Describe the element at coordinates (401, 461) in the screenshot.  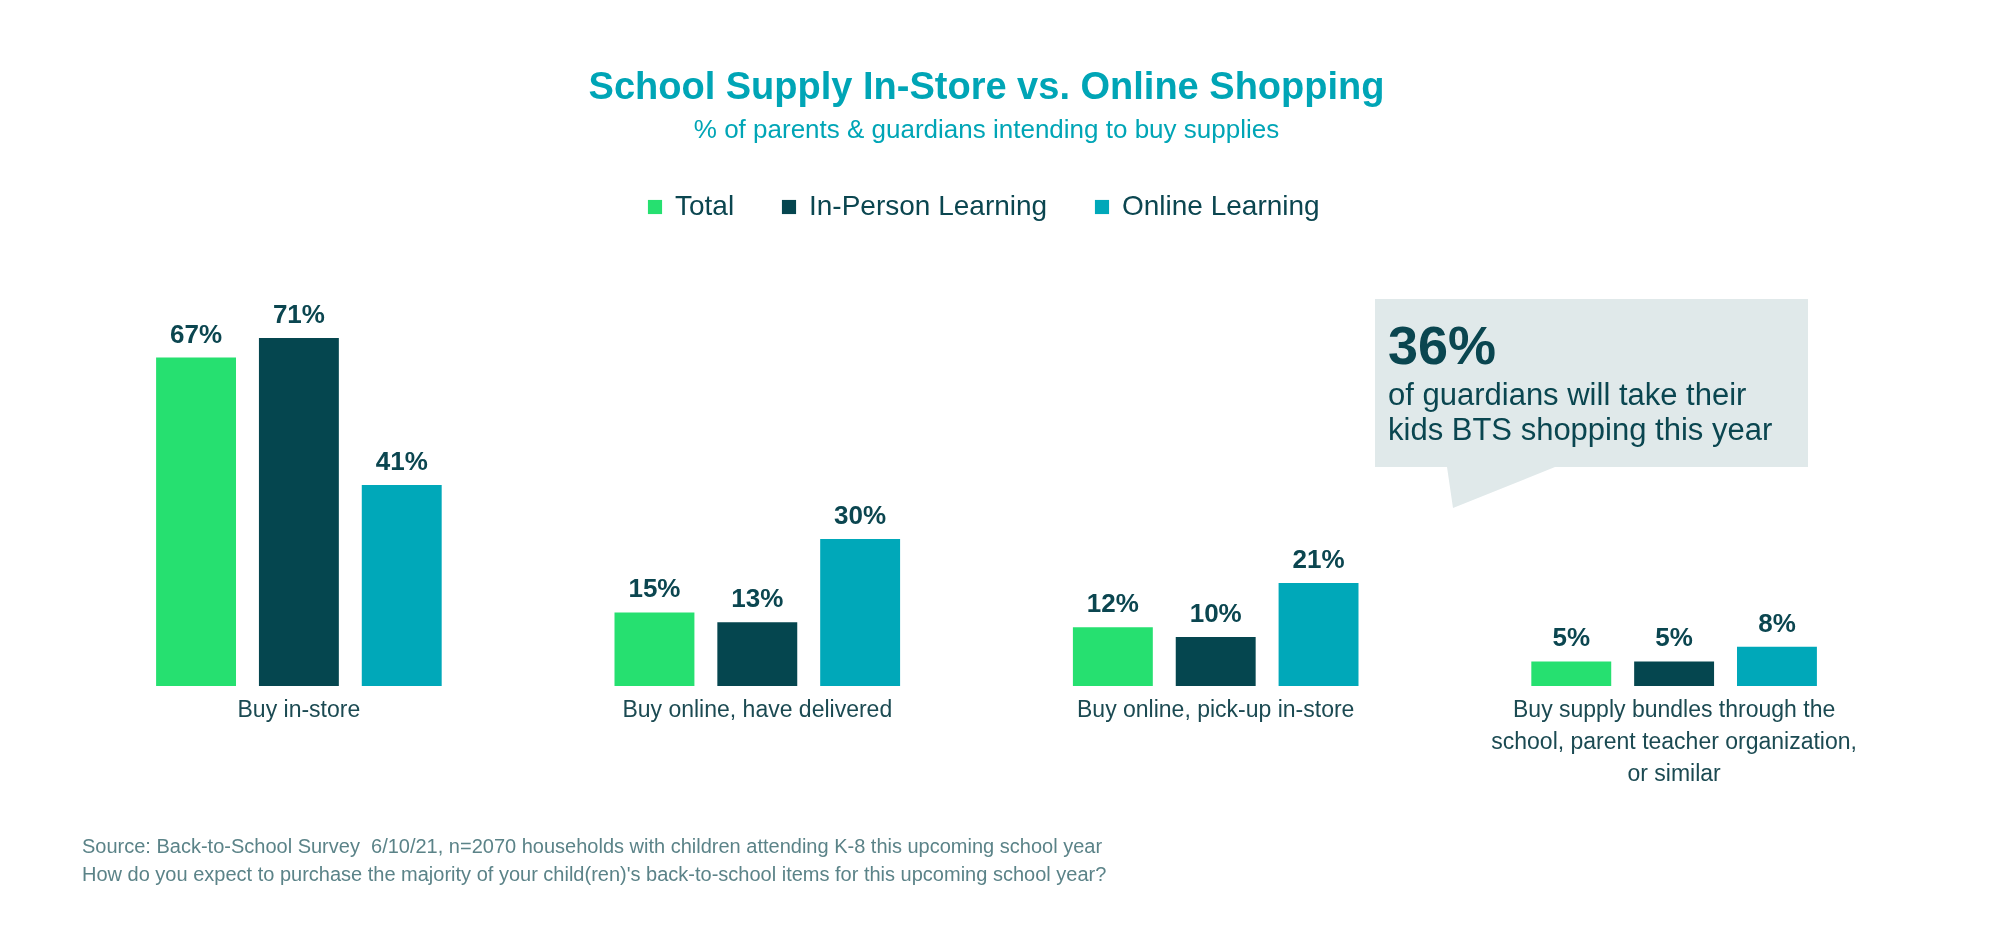
I see `data-label: 41%` at that location.